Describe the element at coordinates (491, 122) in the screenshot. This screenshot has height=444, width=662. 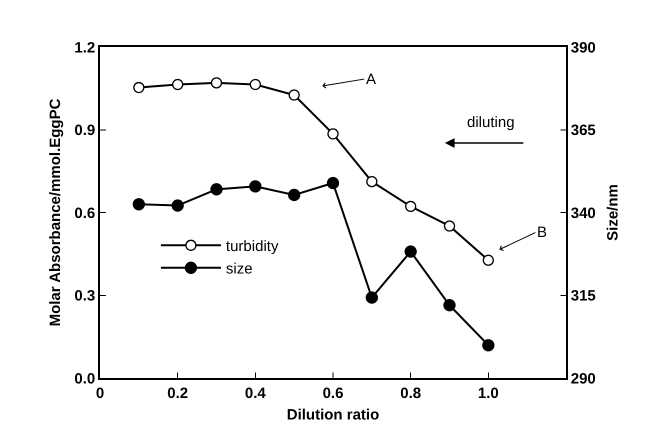
I see `annotation: diluting` at that location.